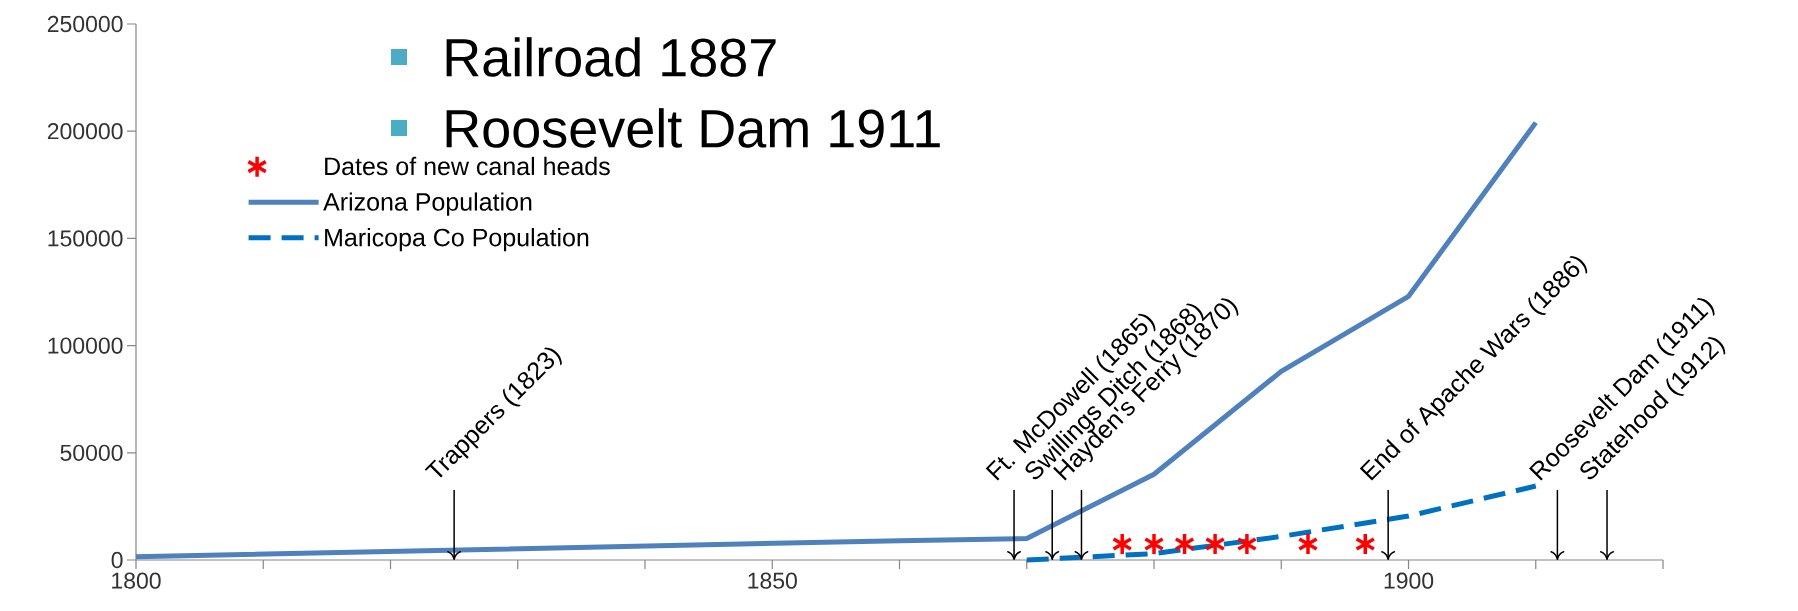  Describe the element at coordinates (467, 166) in the screenshot. I see `legend-label: Dates of new canal heads` at that location.